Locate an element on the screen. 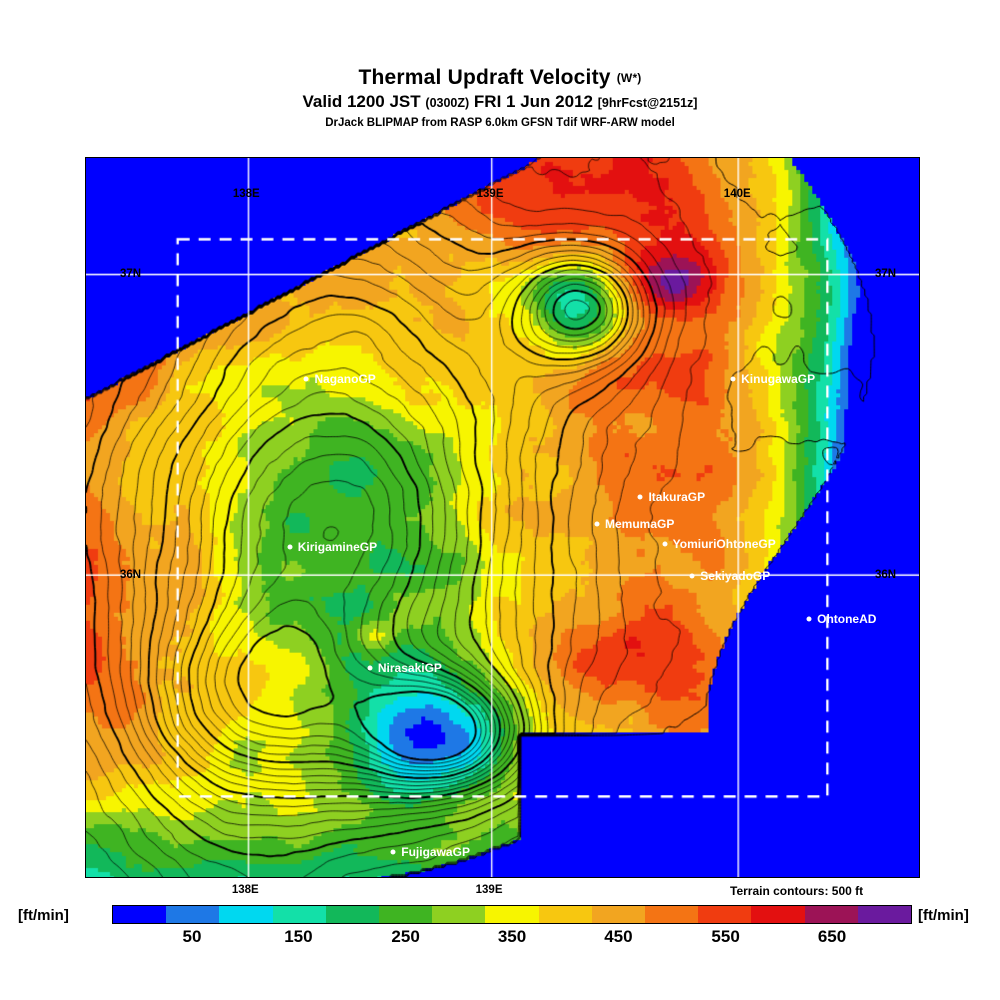 The width and height of the screenshot is (1000, 1000). forecast-stamp: [9hrFcst@2151z] is located at coordinates (647, 103).